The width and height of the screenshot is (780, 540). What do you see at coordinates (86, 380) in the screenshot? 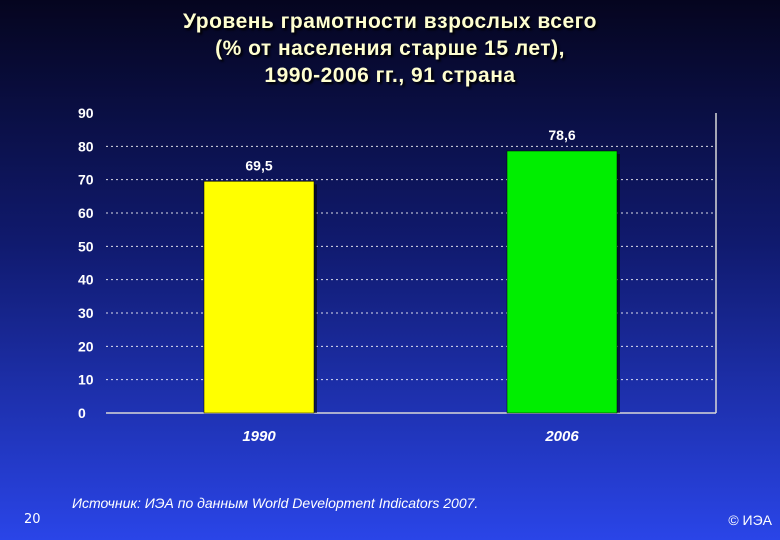
I see `y-tick-label: 10` at bounding box center [86, 380].